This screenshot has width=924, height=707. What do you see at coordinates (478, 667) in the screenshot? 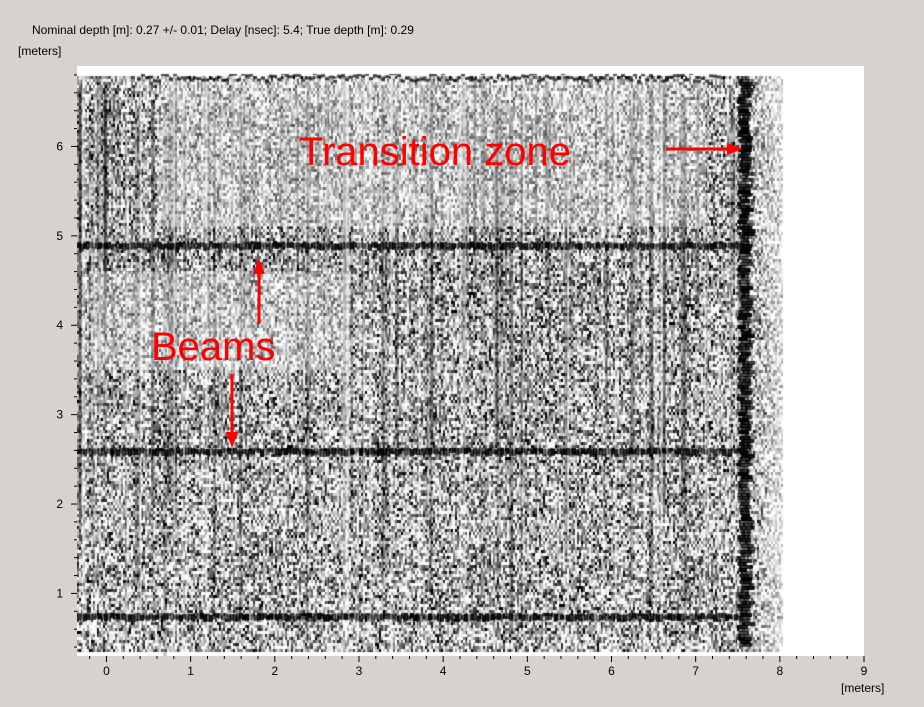
I see `x-axis: 0 1 2 3 4 5 6 7 8 9` at bounding box center [478, 667].